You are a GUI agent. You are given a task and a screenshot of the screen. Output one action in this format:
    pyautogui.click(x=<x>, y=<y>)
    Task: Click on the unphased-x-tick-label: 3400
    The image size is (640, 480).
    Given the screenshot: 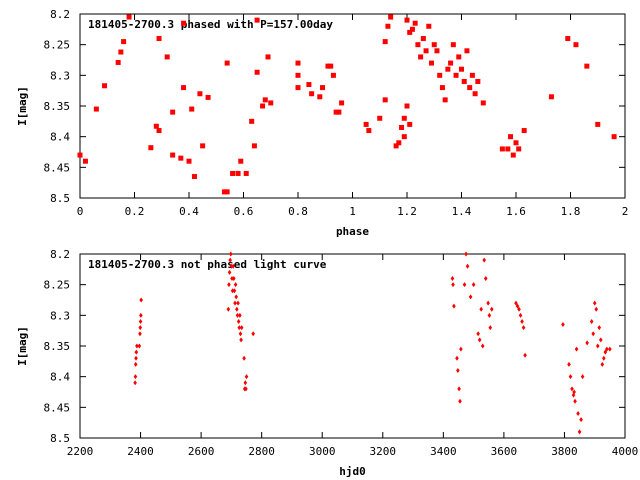 What is the action you would take?
    pyautogui.click(x=443, y=451)
    